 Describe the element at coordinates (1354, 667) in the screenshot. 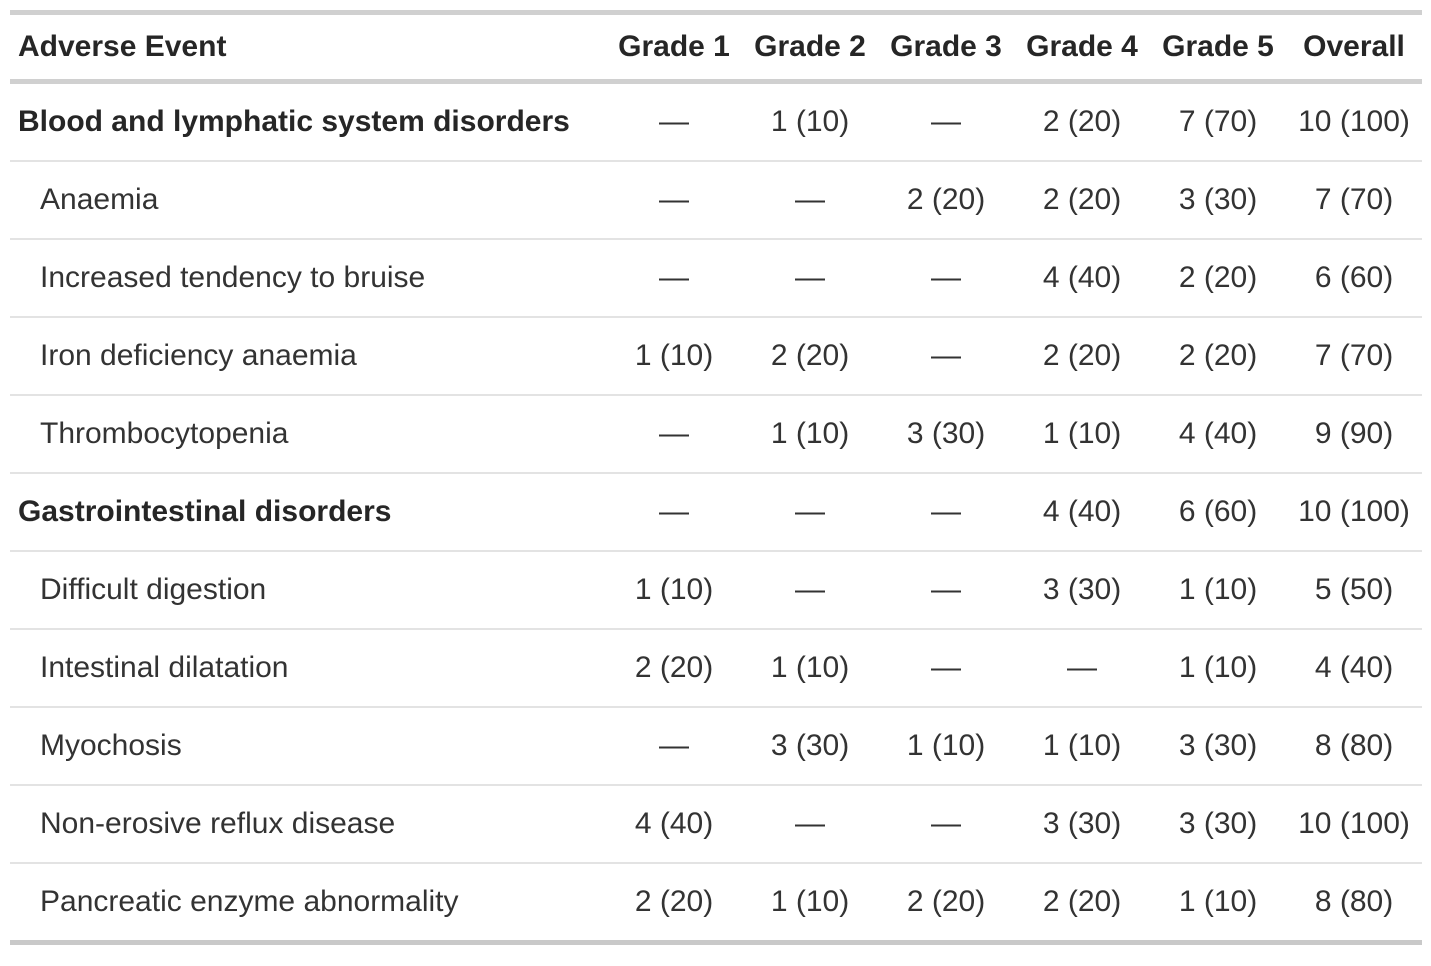

I see `overall-cell: 4 (40)` at that location.